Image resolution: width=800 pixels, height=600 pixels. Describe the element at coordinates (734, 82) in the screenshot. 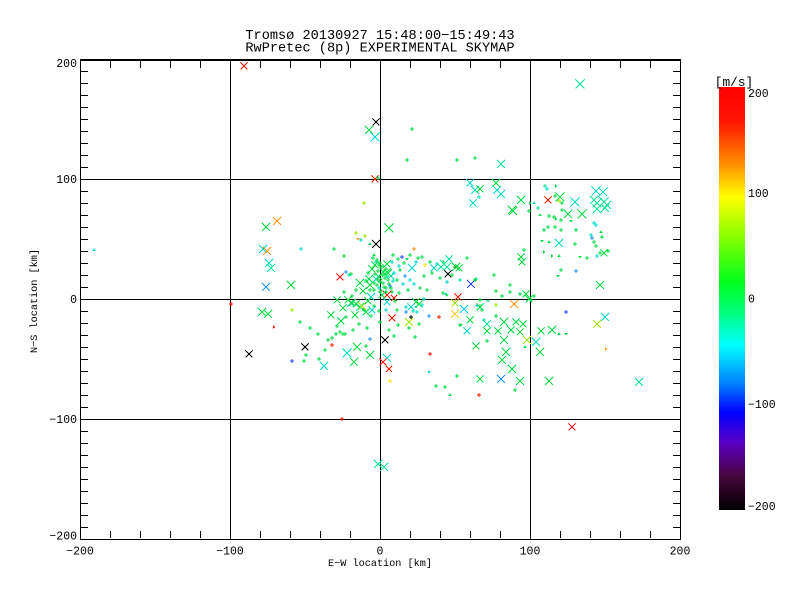

I see `svg-text: [m/s]` at that location.